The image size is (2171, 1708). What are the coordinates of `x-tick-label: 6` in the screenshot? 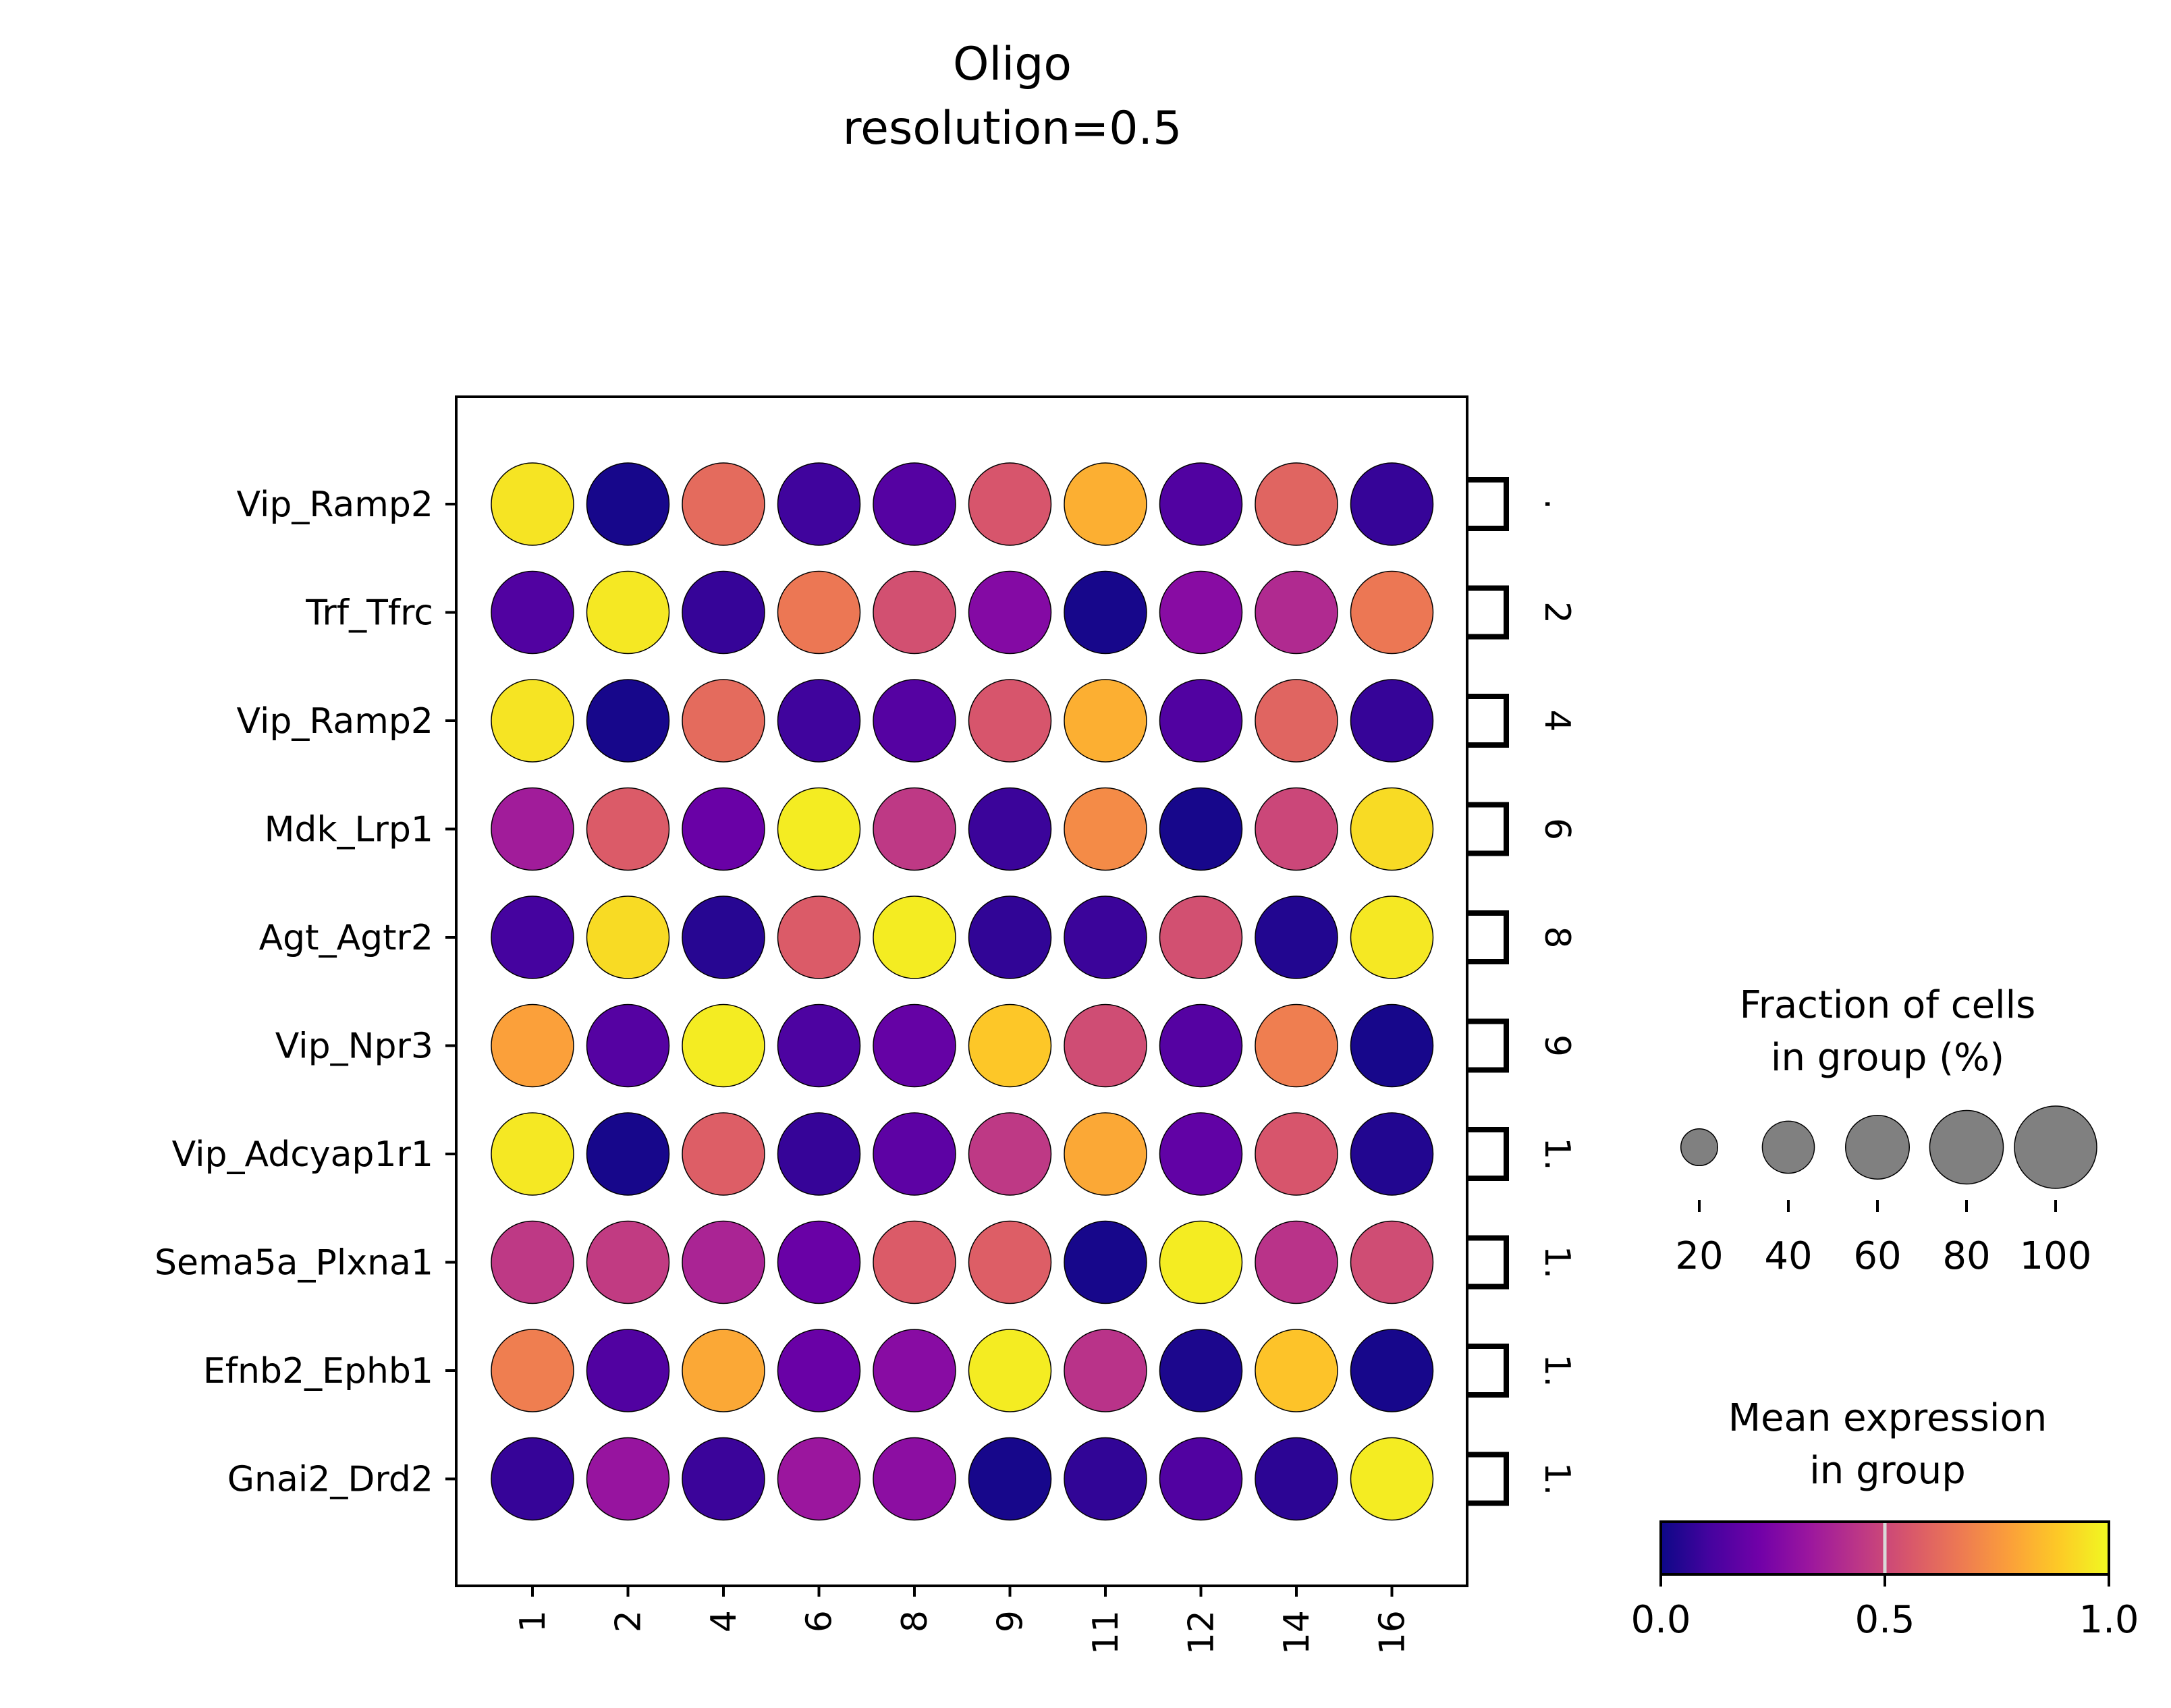 It's located at (820, 1621).